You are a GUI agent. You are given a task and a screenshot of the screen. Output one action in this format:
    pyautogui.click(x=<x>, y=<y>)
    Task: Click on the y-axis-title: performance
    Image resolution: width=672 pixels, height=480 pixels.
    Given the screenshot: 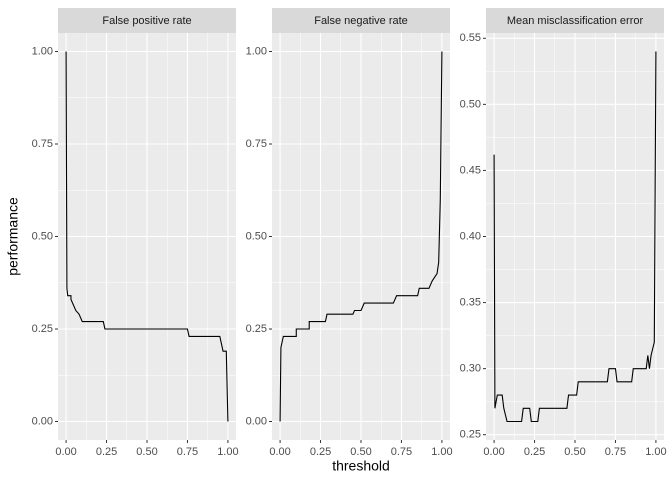 What is the action you would take?
    pyautogui.click(x=13, y=236)
    